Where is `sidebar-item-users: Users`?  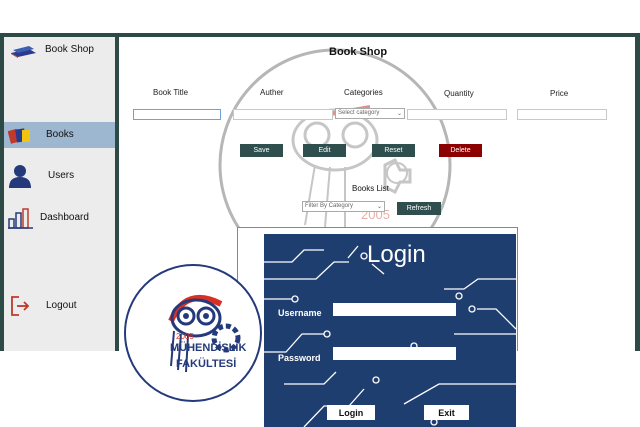 sidebar-item-users: Users is located at coordinates (59, 175).